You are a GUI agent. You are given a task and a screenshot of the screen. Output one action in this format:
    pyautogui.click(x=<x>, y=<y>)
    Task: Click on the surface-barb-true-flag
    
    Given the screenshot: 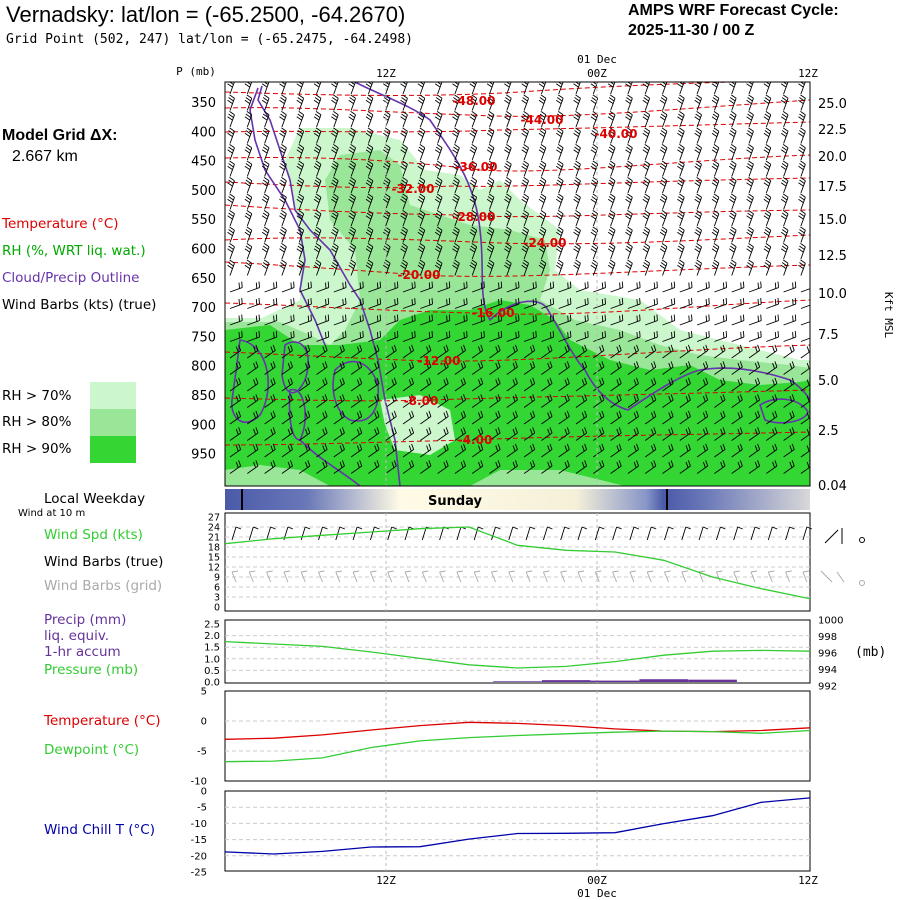 What is the action you would take?
    pyautogui.click(x=757, y=528)
    